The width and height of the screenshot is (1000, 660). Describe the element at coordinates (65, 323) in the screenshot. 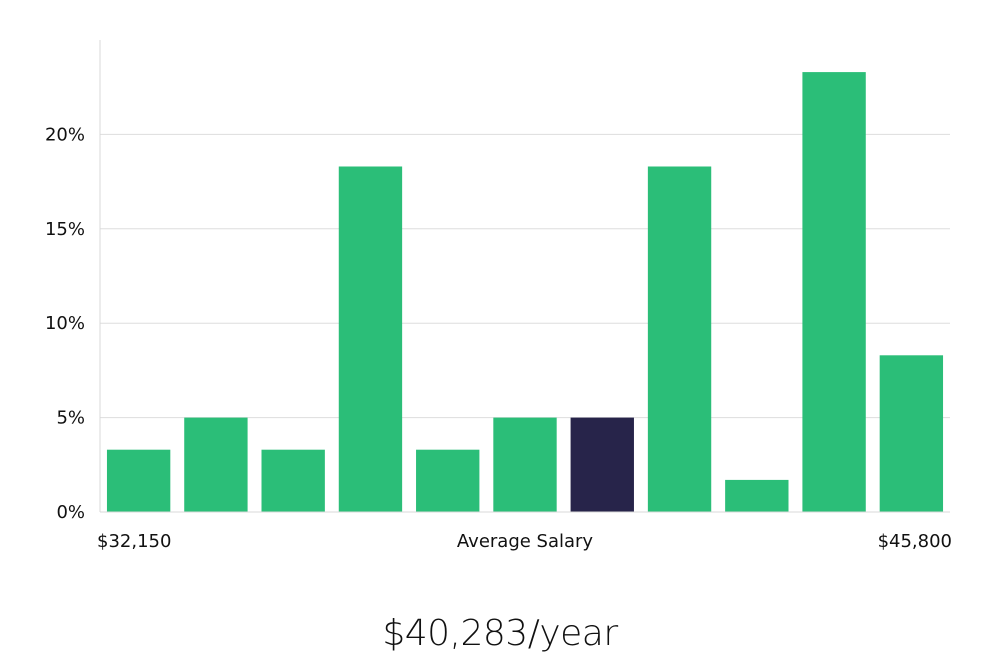

I see `y-tick-label: 10%` at that location.